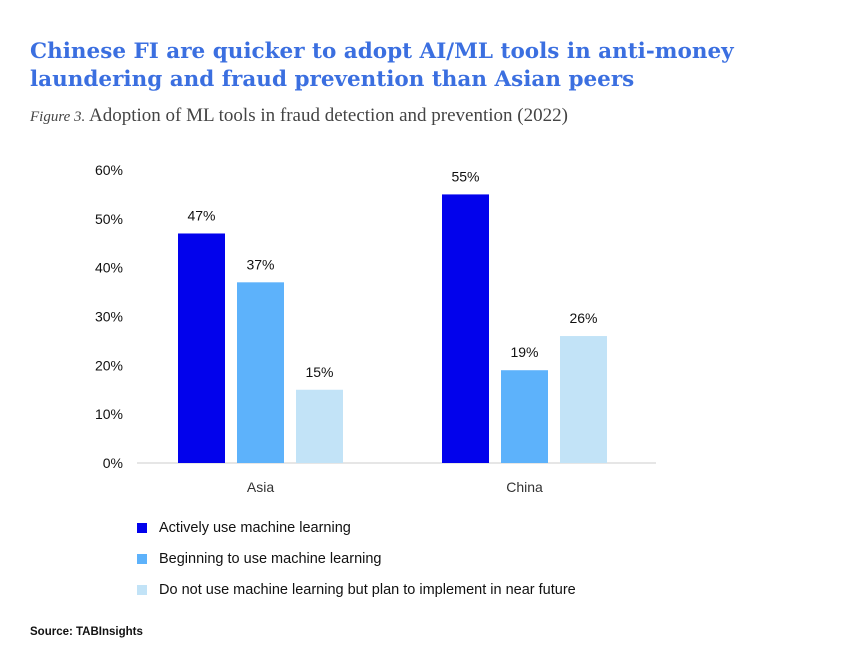 The height and width of the screenshot is (671, 856). I want to click on legend-swatch-beginning-to-use, so click(142, 558).